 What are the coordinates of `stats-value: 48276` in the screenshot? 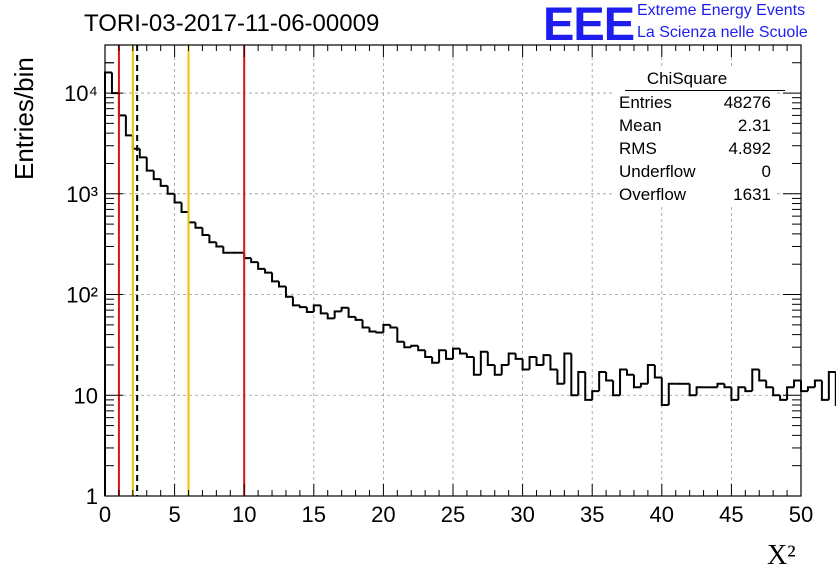 It's located at (747, 102).